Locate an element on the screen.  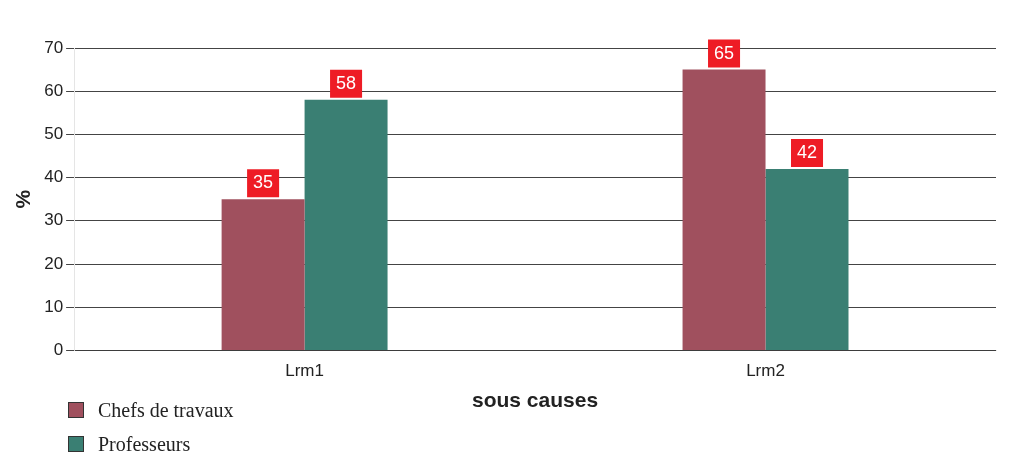
y-tick-label: 50 is located at coordinates (54, 134).